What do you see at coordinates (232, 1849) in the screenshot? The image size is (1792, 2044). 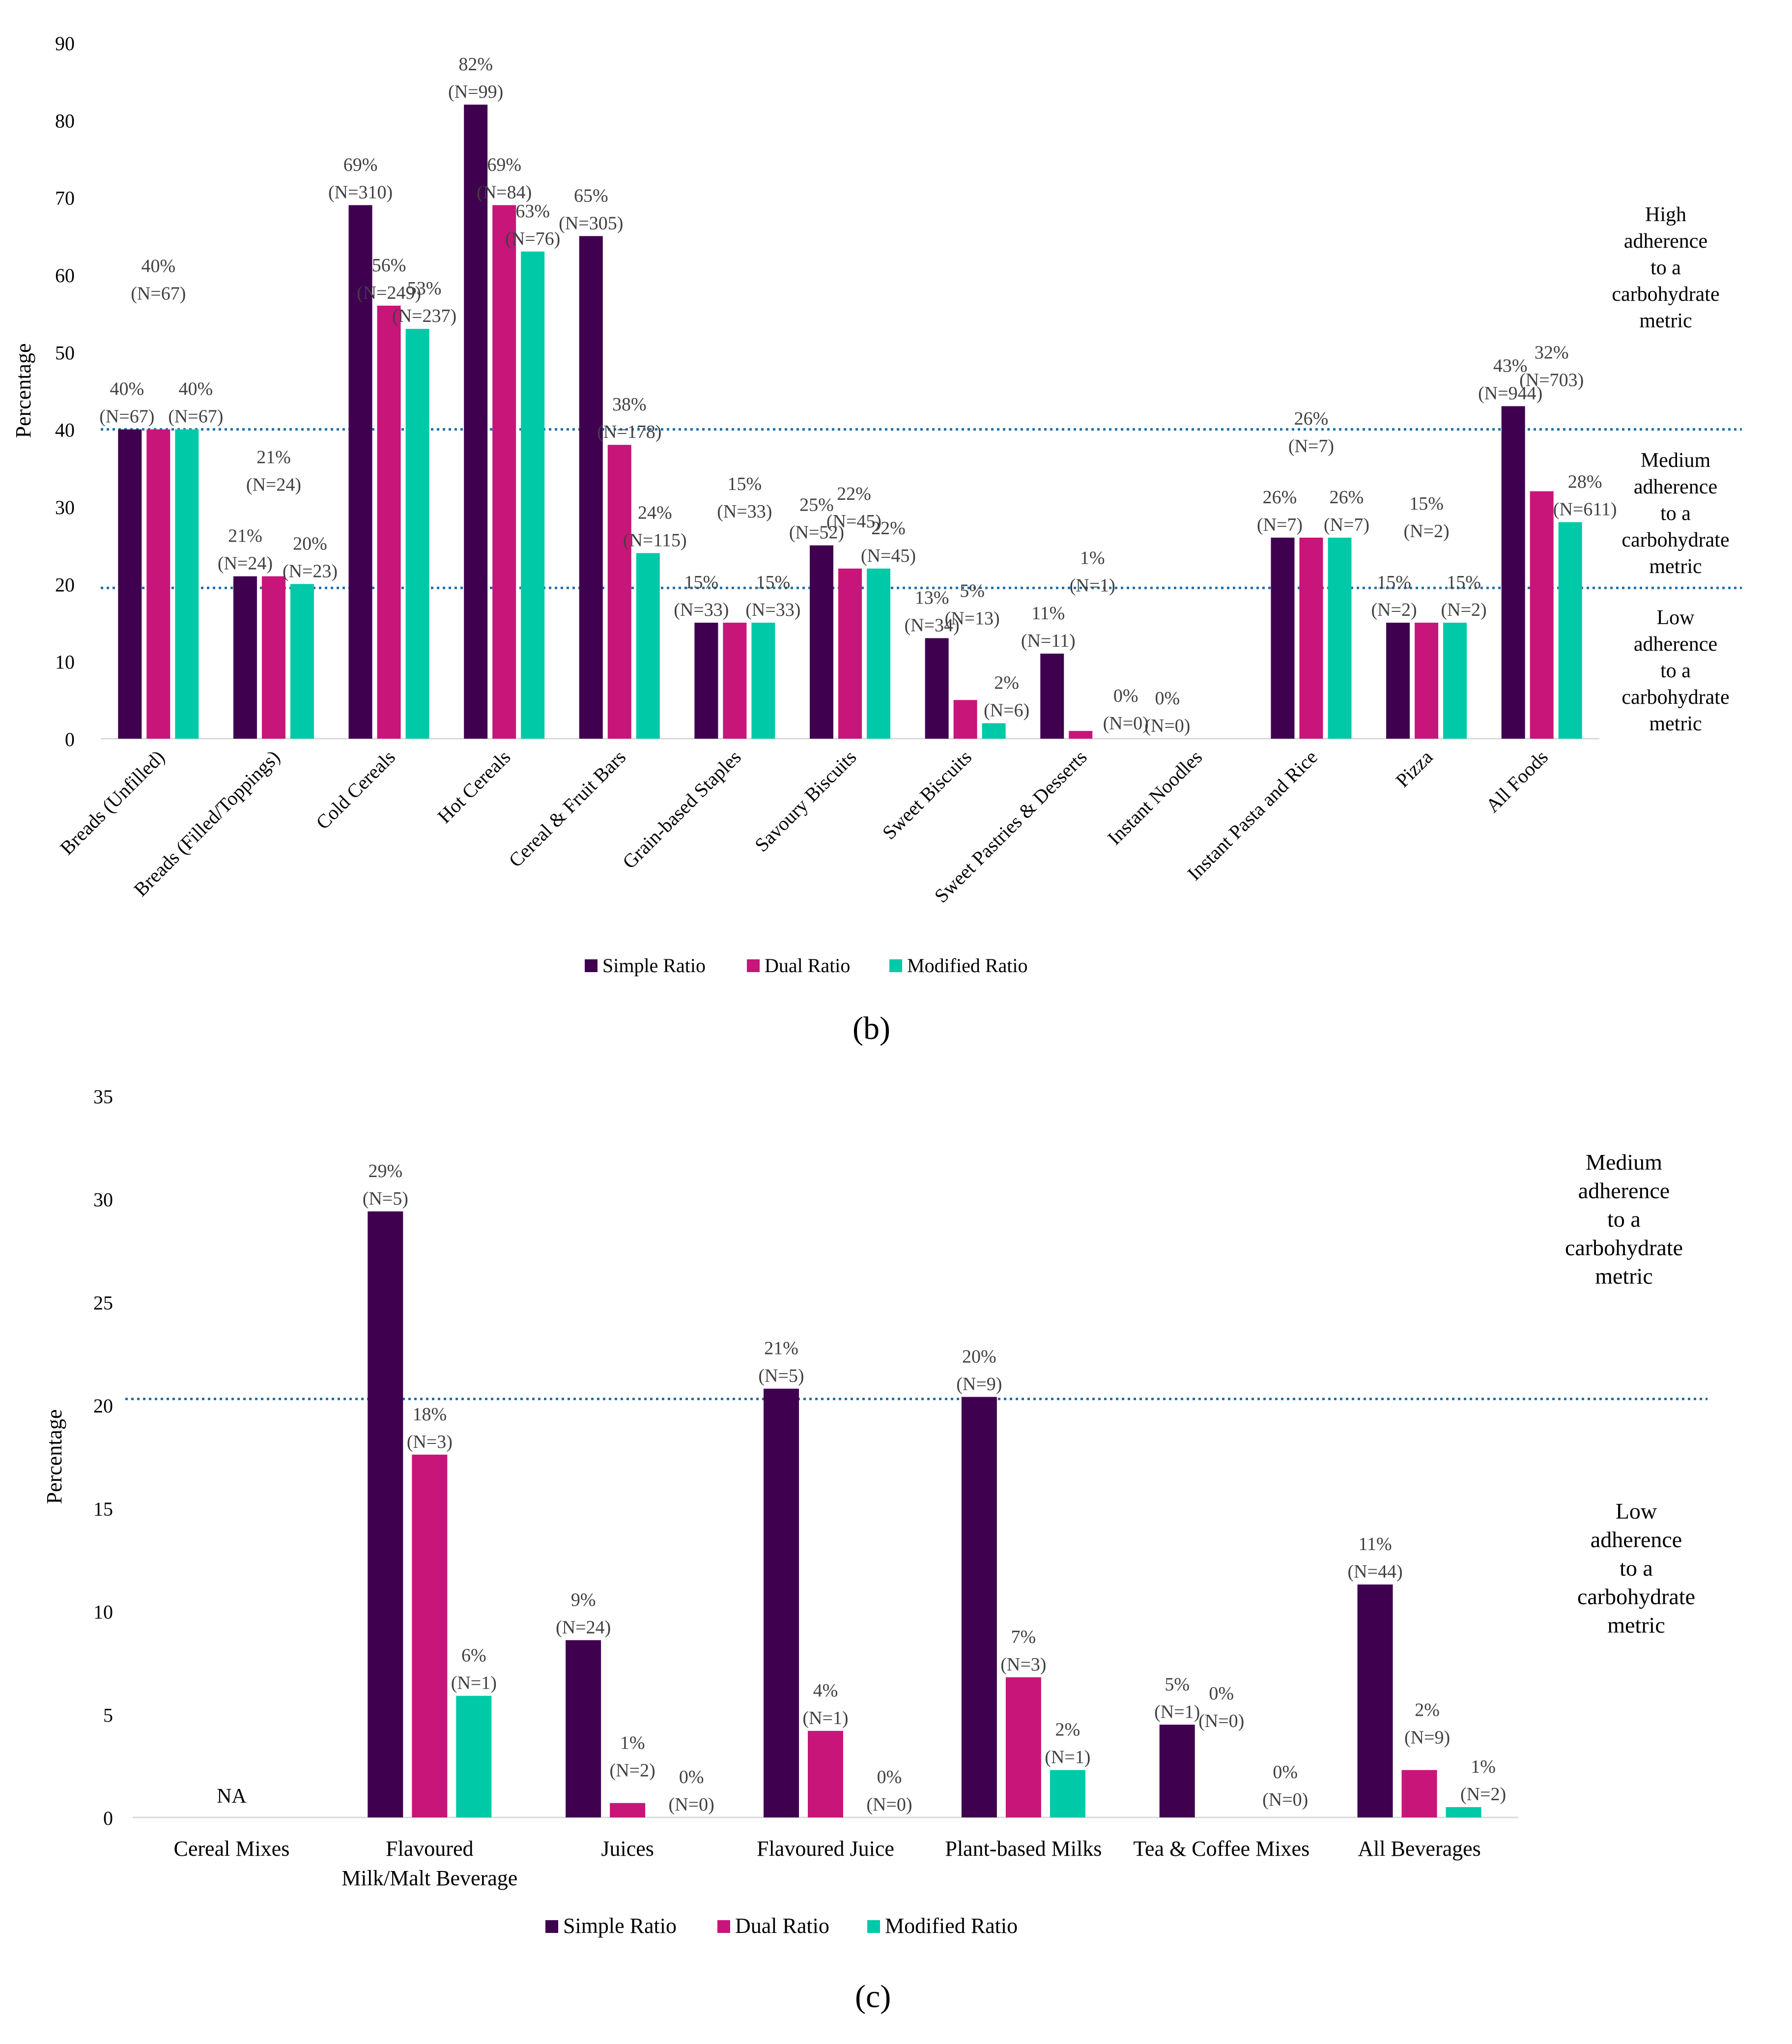 I see `x-tick-label: Cereal Mixes` at bounding box center [232, 1849].